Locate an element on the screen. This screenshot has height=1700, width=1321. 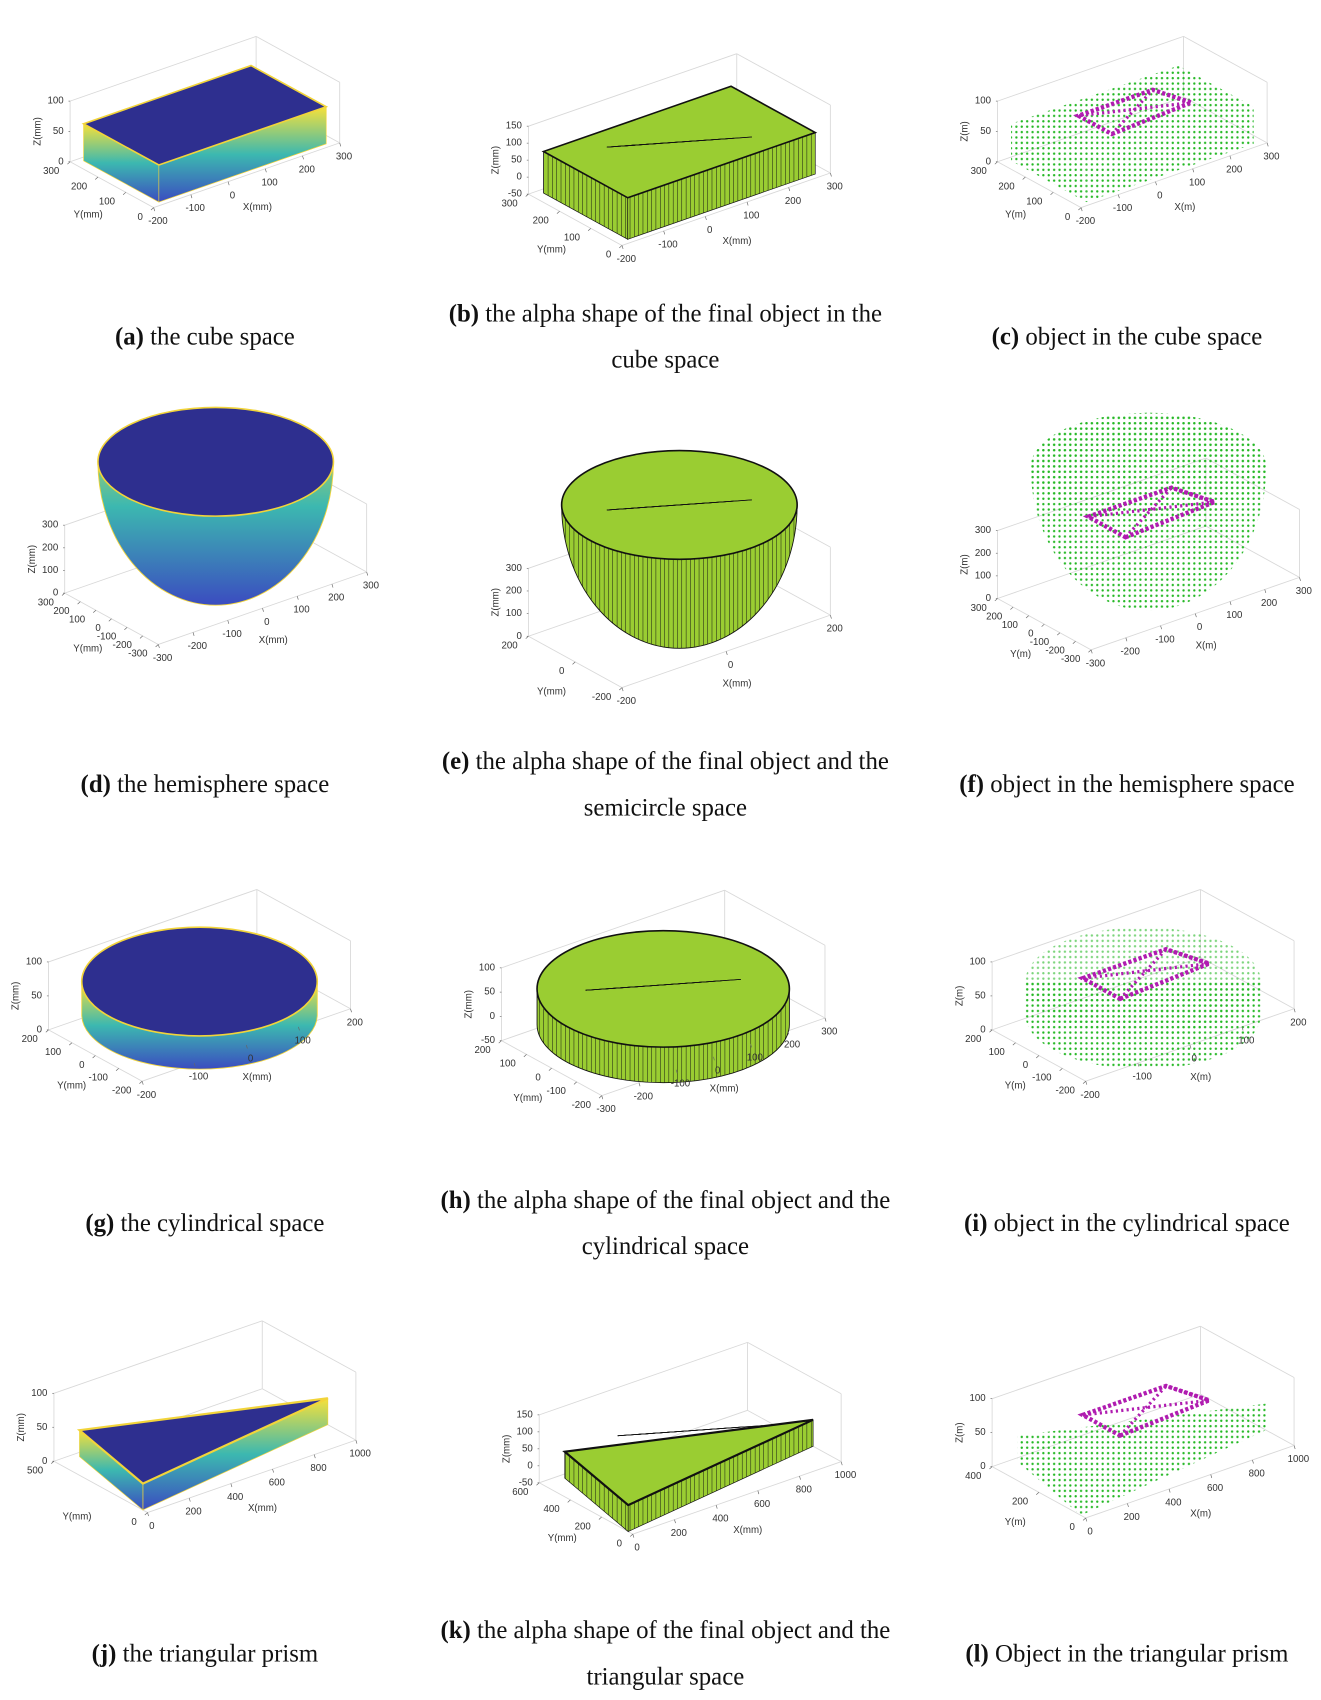
tick-label: -300 is located at coordinates (163, 658).